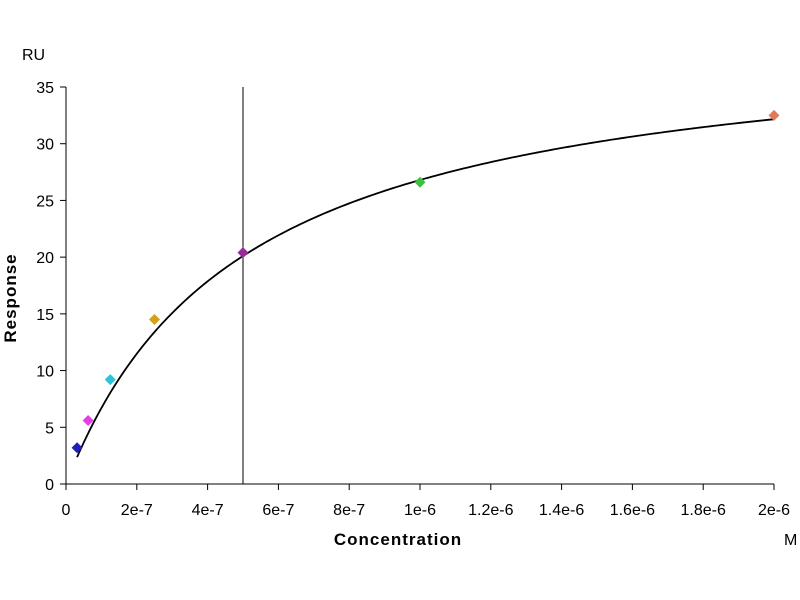  What do you see at coordinates (45, 145) in the screenshot?
I see `y-tick-label: 30` at bounding box center [45, 145].